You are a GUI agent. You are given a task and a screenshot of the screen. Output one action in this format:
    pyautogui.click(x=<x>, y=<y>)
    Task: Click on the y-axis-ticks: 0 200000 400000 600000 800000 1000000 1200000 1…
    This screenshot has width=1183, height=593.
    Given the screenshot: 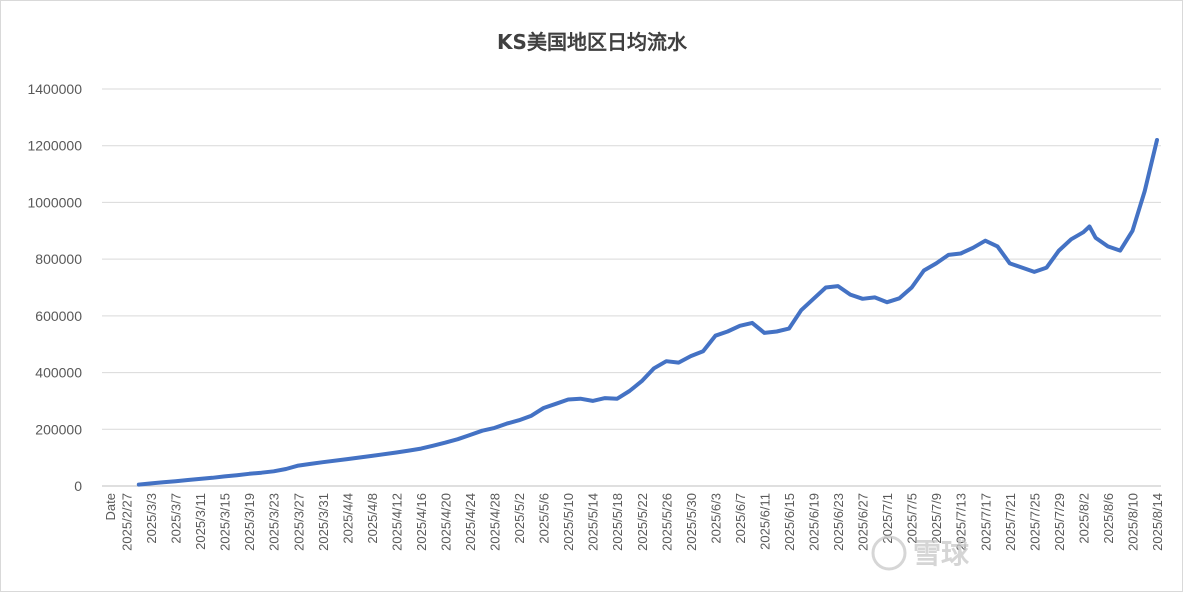 What is the action you would take?
    pyautogui.click(x=54, y=287)
    